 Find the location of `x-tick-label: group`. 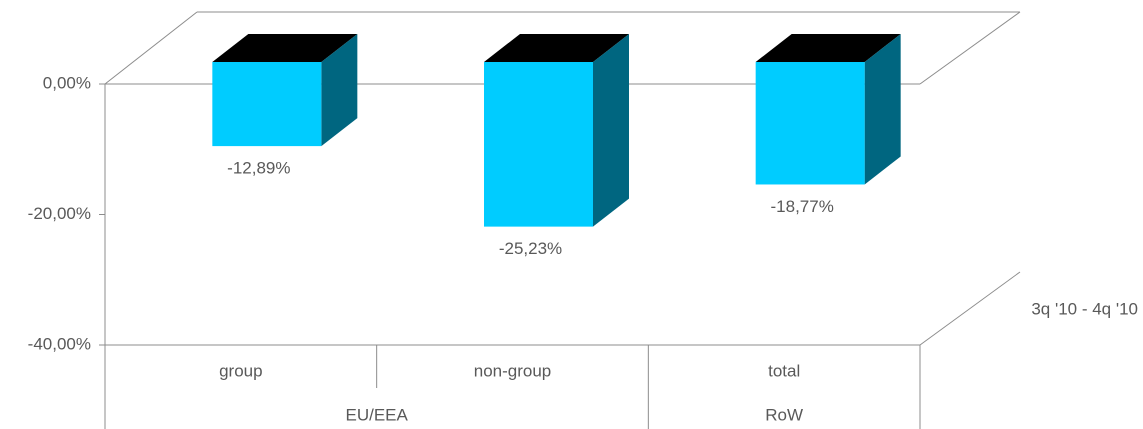

x-tick-label: group is located at coordinates (240, 370).